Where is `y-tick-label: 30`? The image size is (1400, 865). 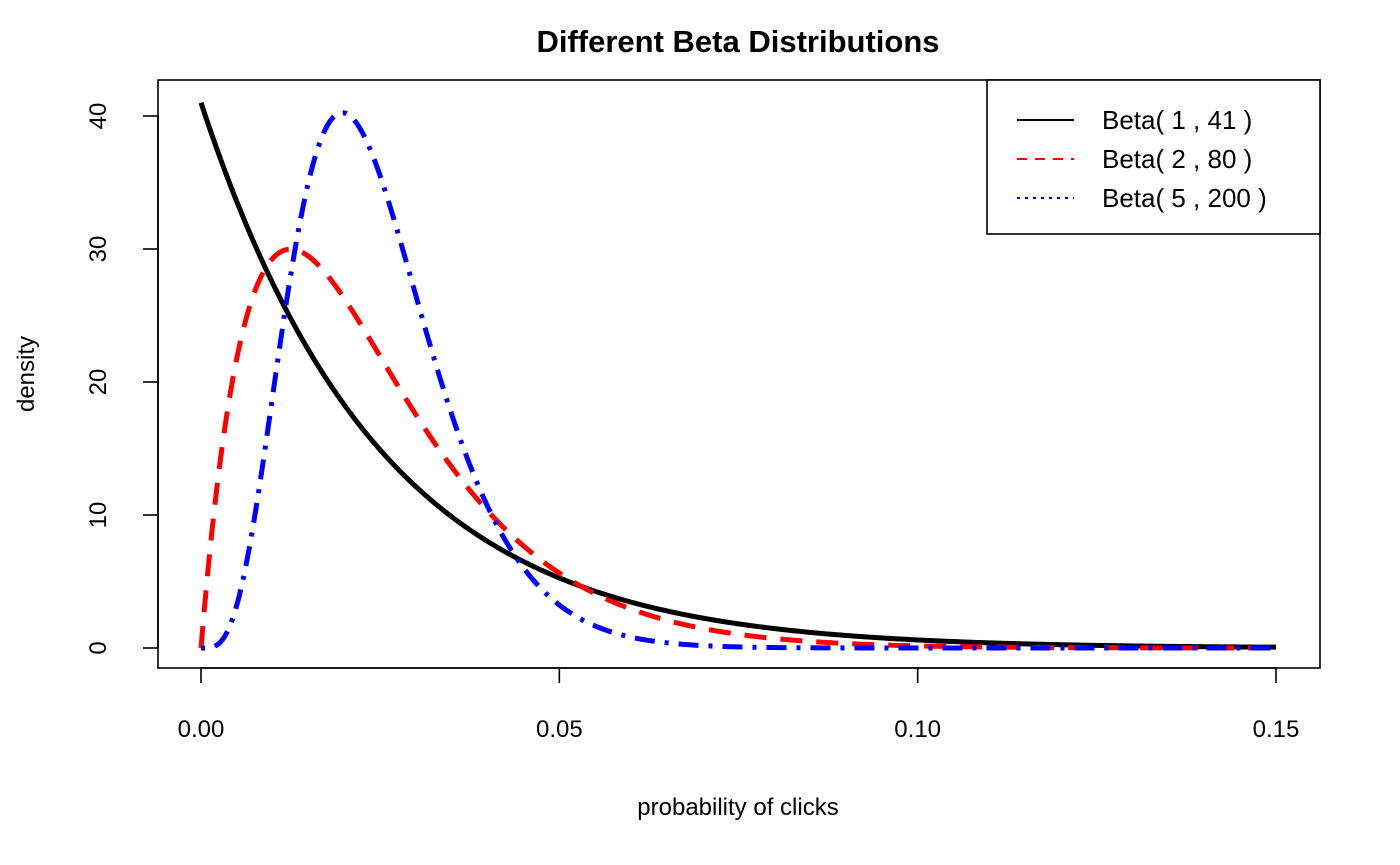
y-tick-label: 30 is located at coordinates (98, 249).